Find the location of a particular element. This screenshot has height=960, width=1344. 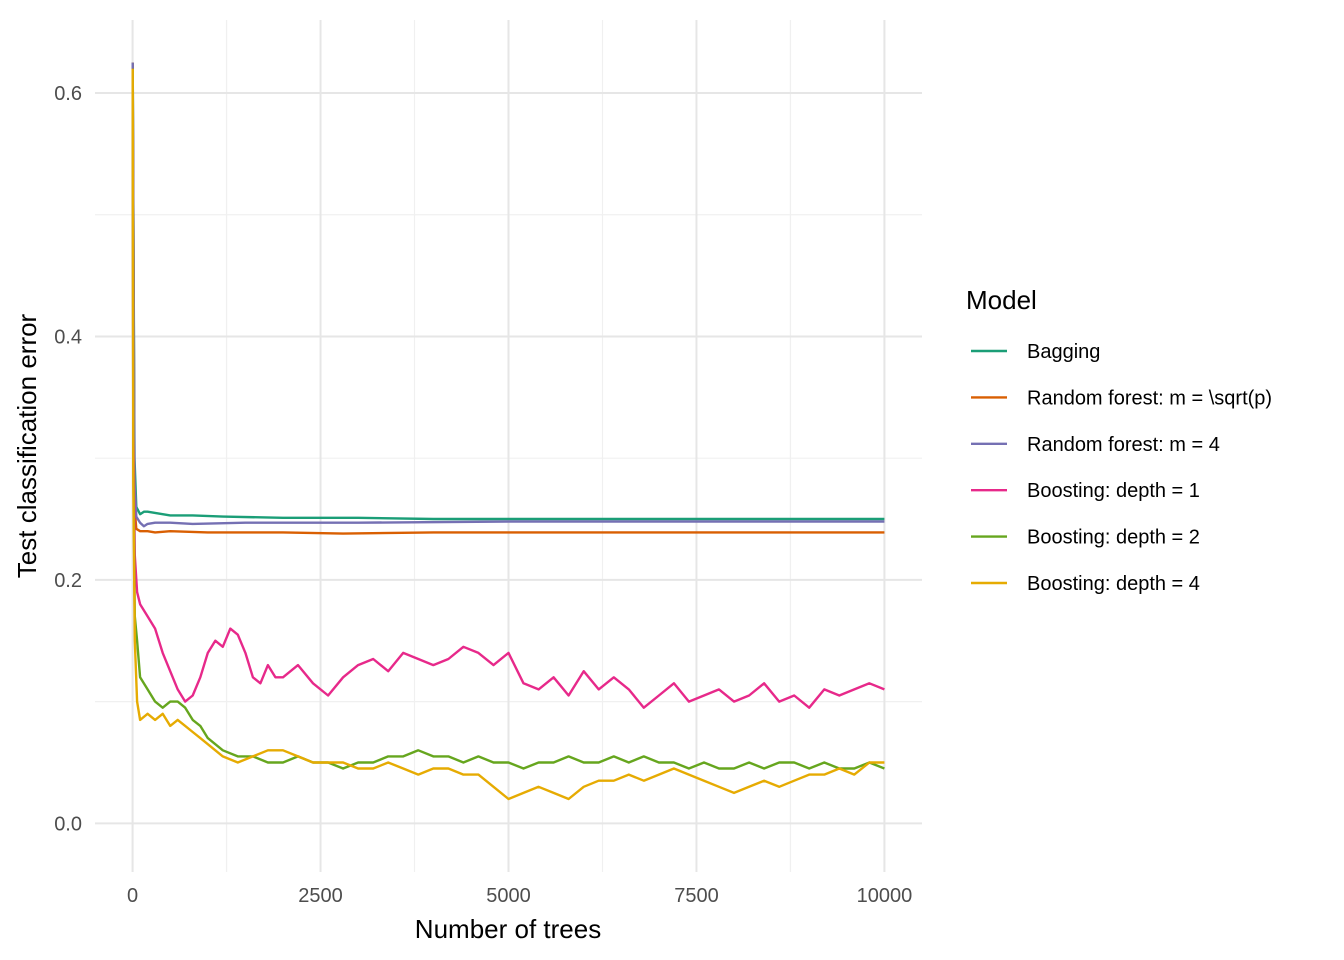

legend-item: Bagging is located at coordinates (1035, 352).